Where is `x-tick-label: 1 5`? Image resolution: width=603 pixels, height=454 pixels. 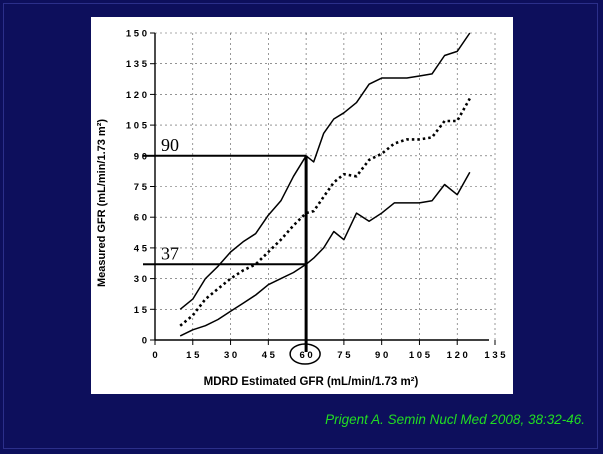 x-tick-label: 1 5 is located at coordinates (193, 355).